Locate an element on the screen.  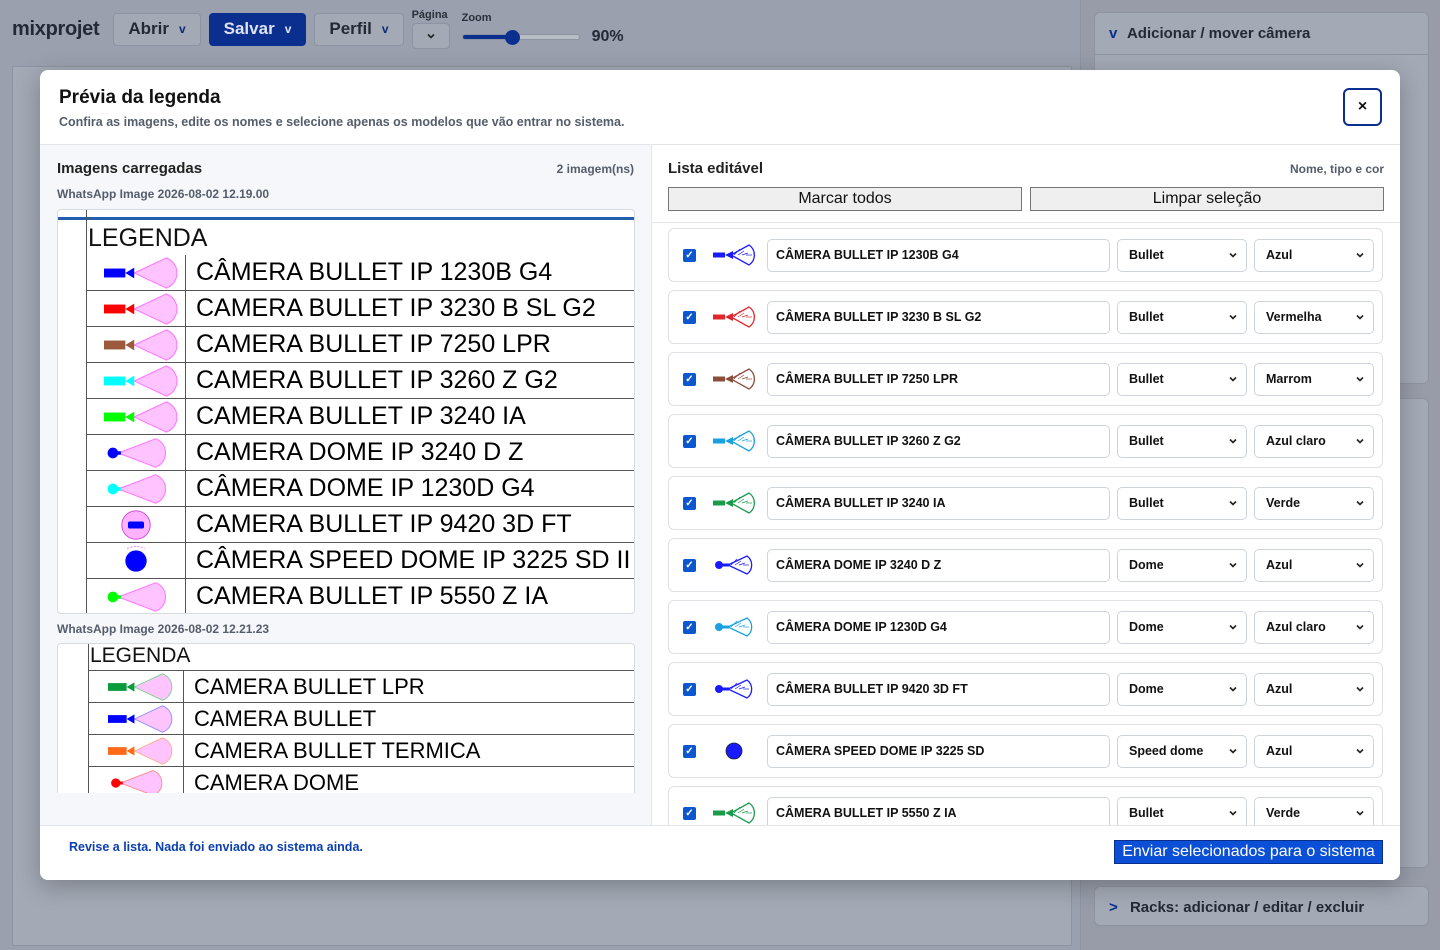
zoom-label: Zoom is located at coordinates (476, 18).